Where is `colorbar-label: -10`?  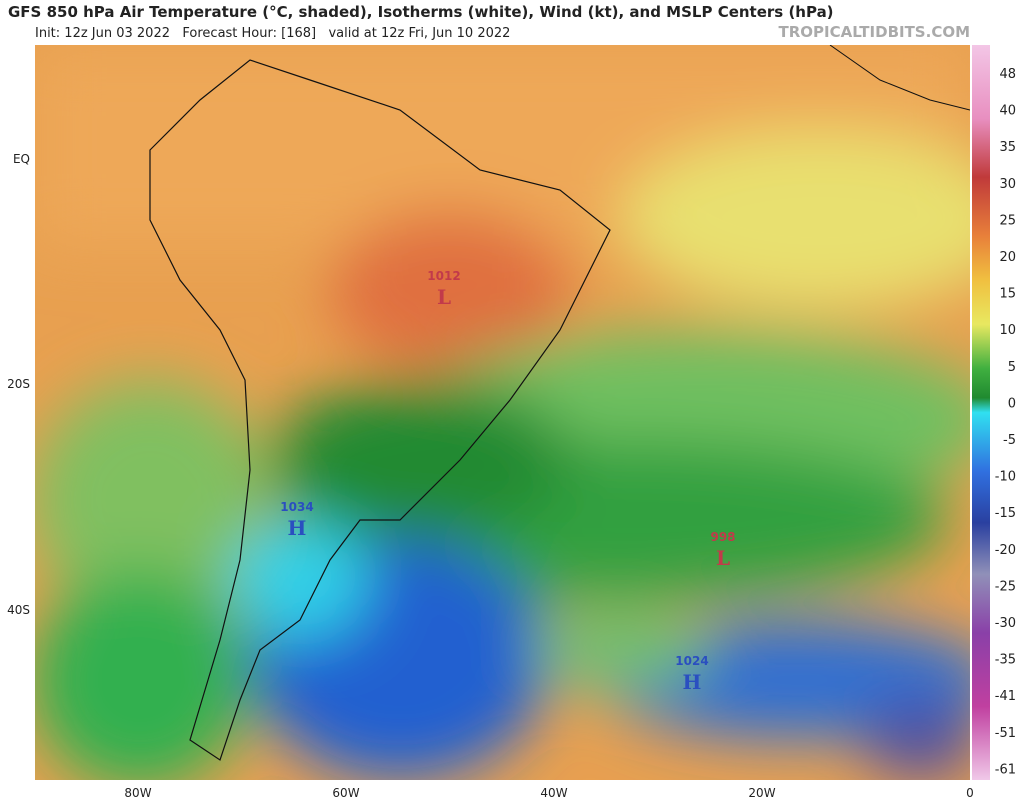
colorbar-label: -10 is located at coordinates (1005, 477).